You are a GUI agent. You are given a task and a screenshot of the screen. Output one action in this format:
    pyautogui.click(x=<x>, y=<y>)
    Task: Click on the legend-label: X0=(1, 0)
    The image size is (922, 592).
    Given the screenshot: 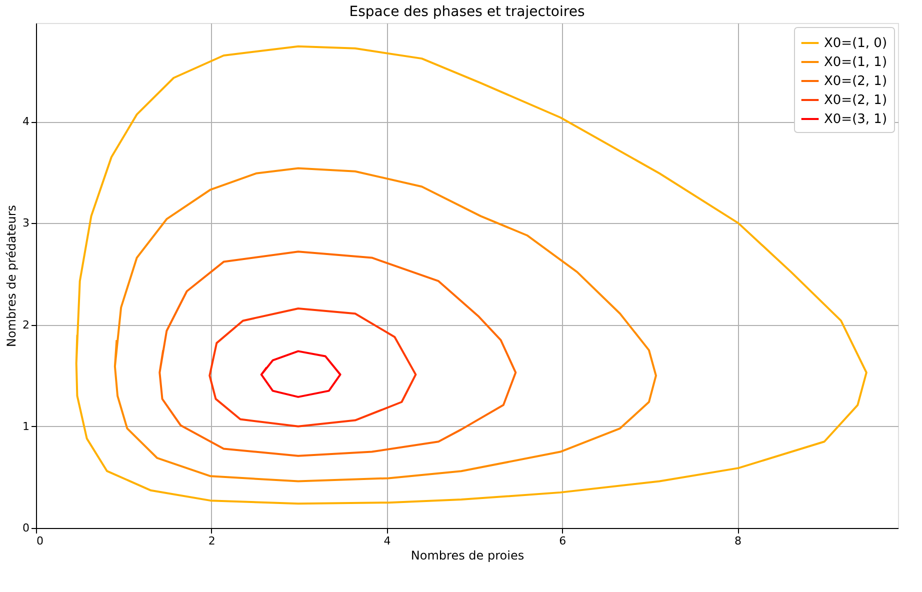 What is the action you would take?
    pyautogui.click(x=856, y=43)
    